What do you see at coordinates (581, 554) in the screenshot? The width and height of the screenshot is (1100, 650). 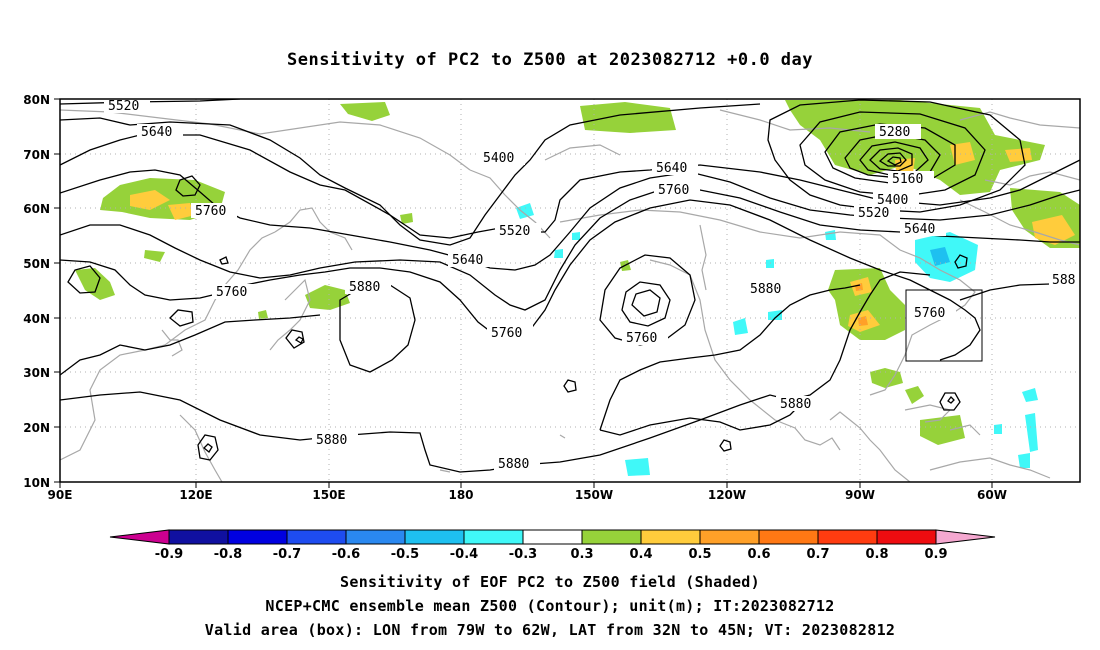 I see `colorbar-label: 0.3` at bounding box center [581, 554].